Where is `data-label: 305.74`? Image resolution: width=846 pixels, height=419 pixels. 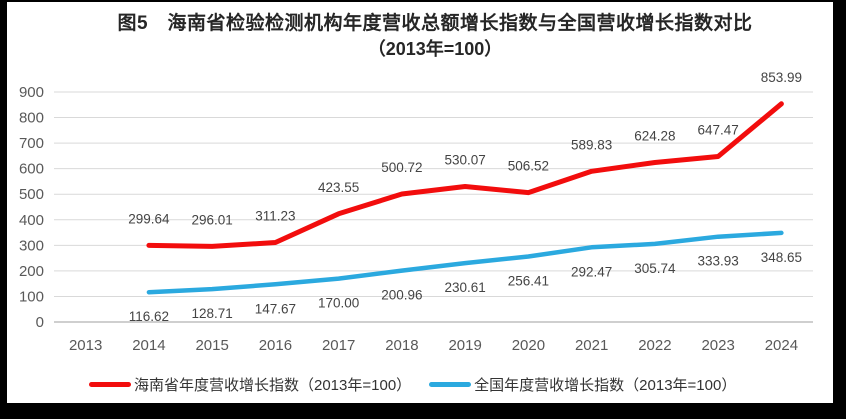
data-label: 305.74 is located at coordinates (655, 268).